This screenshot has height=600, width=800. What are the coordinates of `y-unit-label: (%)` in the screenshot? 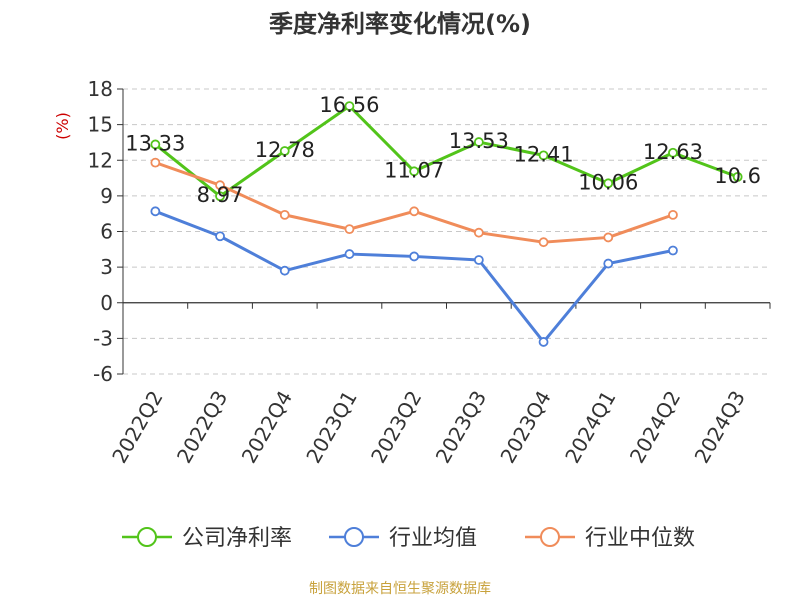 It's located at (62, 126).